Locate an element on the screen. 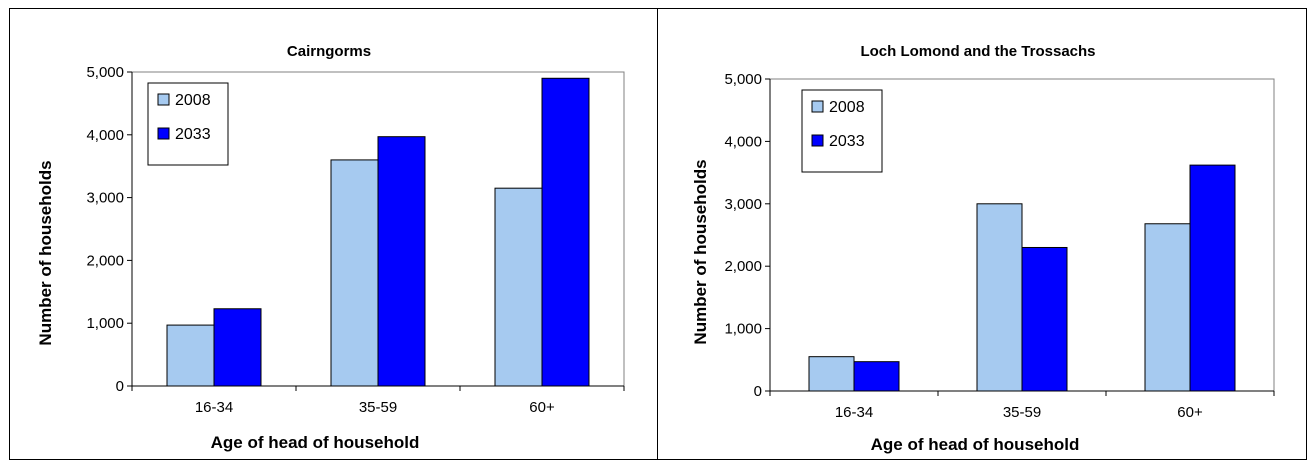  chart-title: Loch Lomond and the Trossachs is located at coordinates (977, 51).